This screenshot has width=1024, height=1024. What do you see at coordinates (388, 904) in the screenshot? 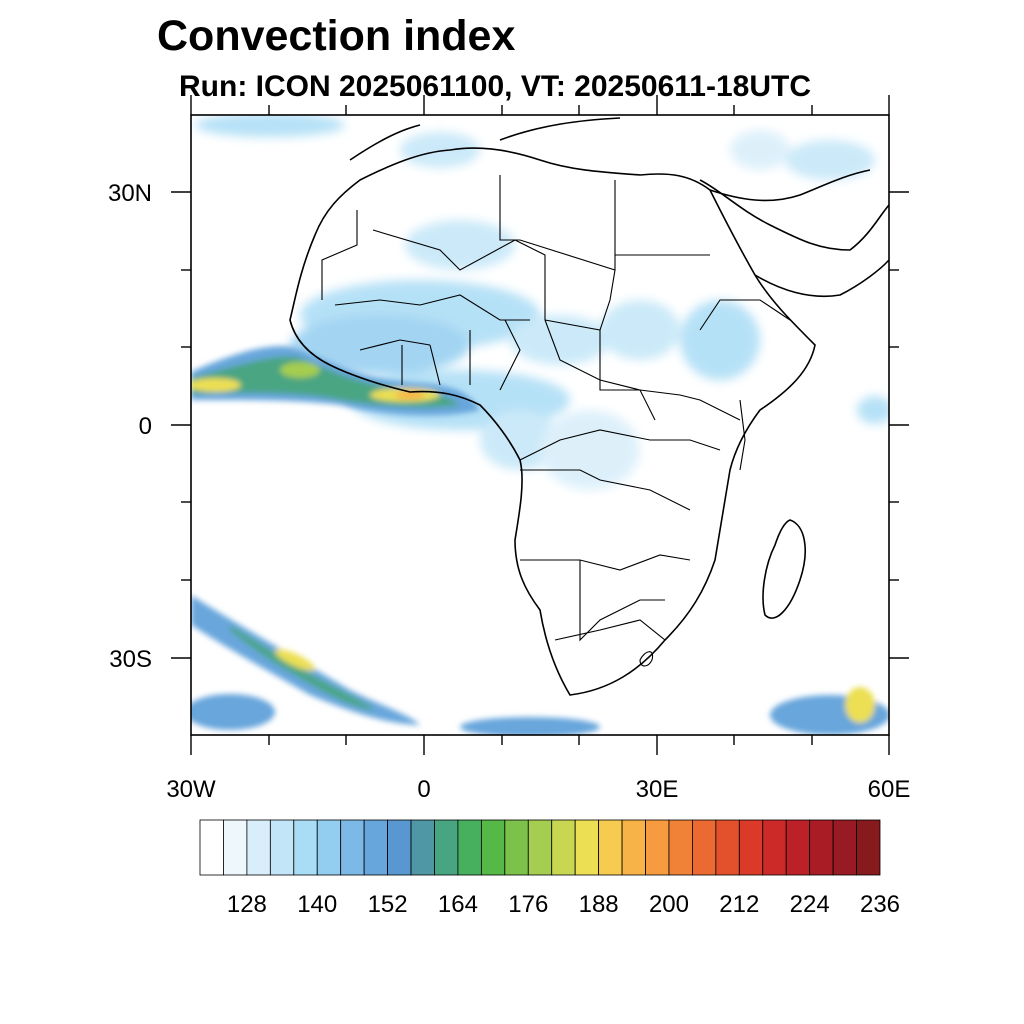
I see `colorbar-label: 152` at bounding box center [388, 904].